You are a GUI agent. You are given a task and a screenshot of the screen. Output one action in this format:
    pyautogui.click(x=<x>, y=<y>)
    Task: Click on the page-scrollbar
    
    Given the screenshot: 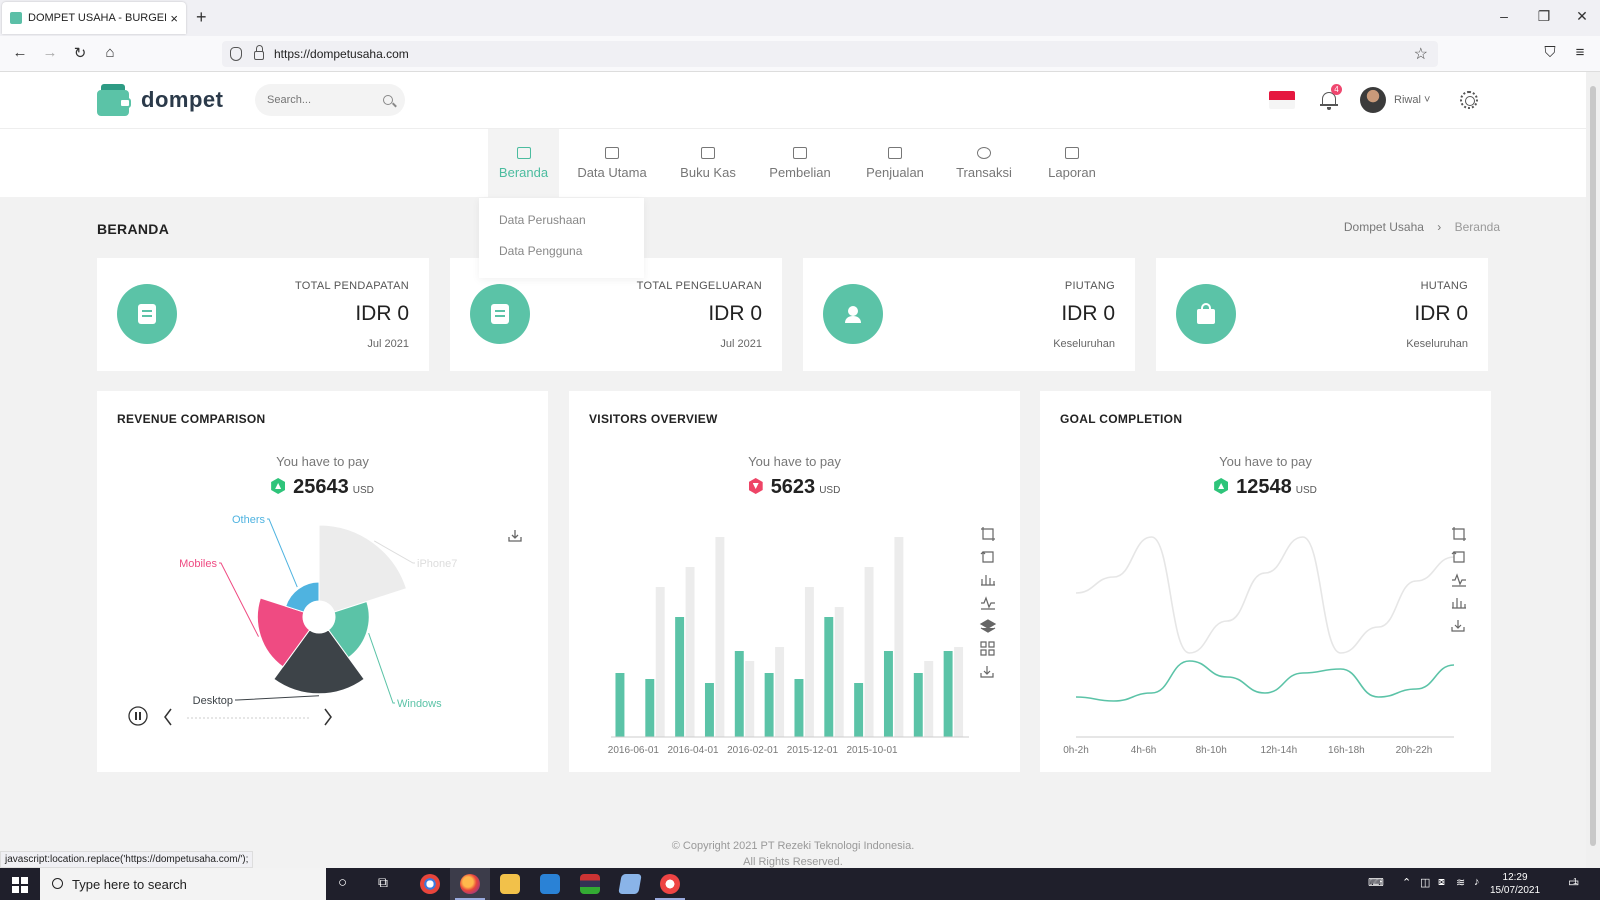 What is the action you would take?
    pyautogui.click(x=1593, y=470)
    